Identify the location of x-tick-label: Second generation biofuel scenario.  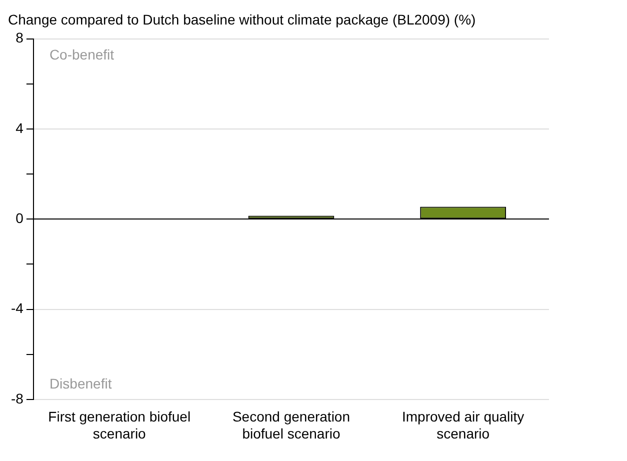
(291, 425).